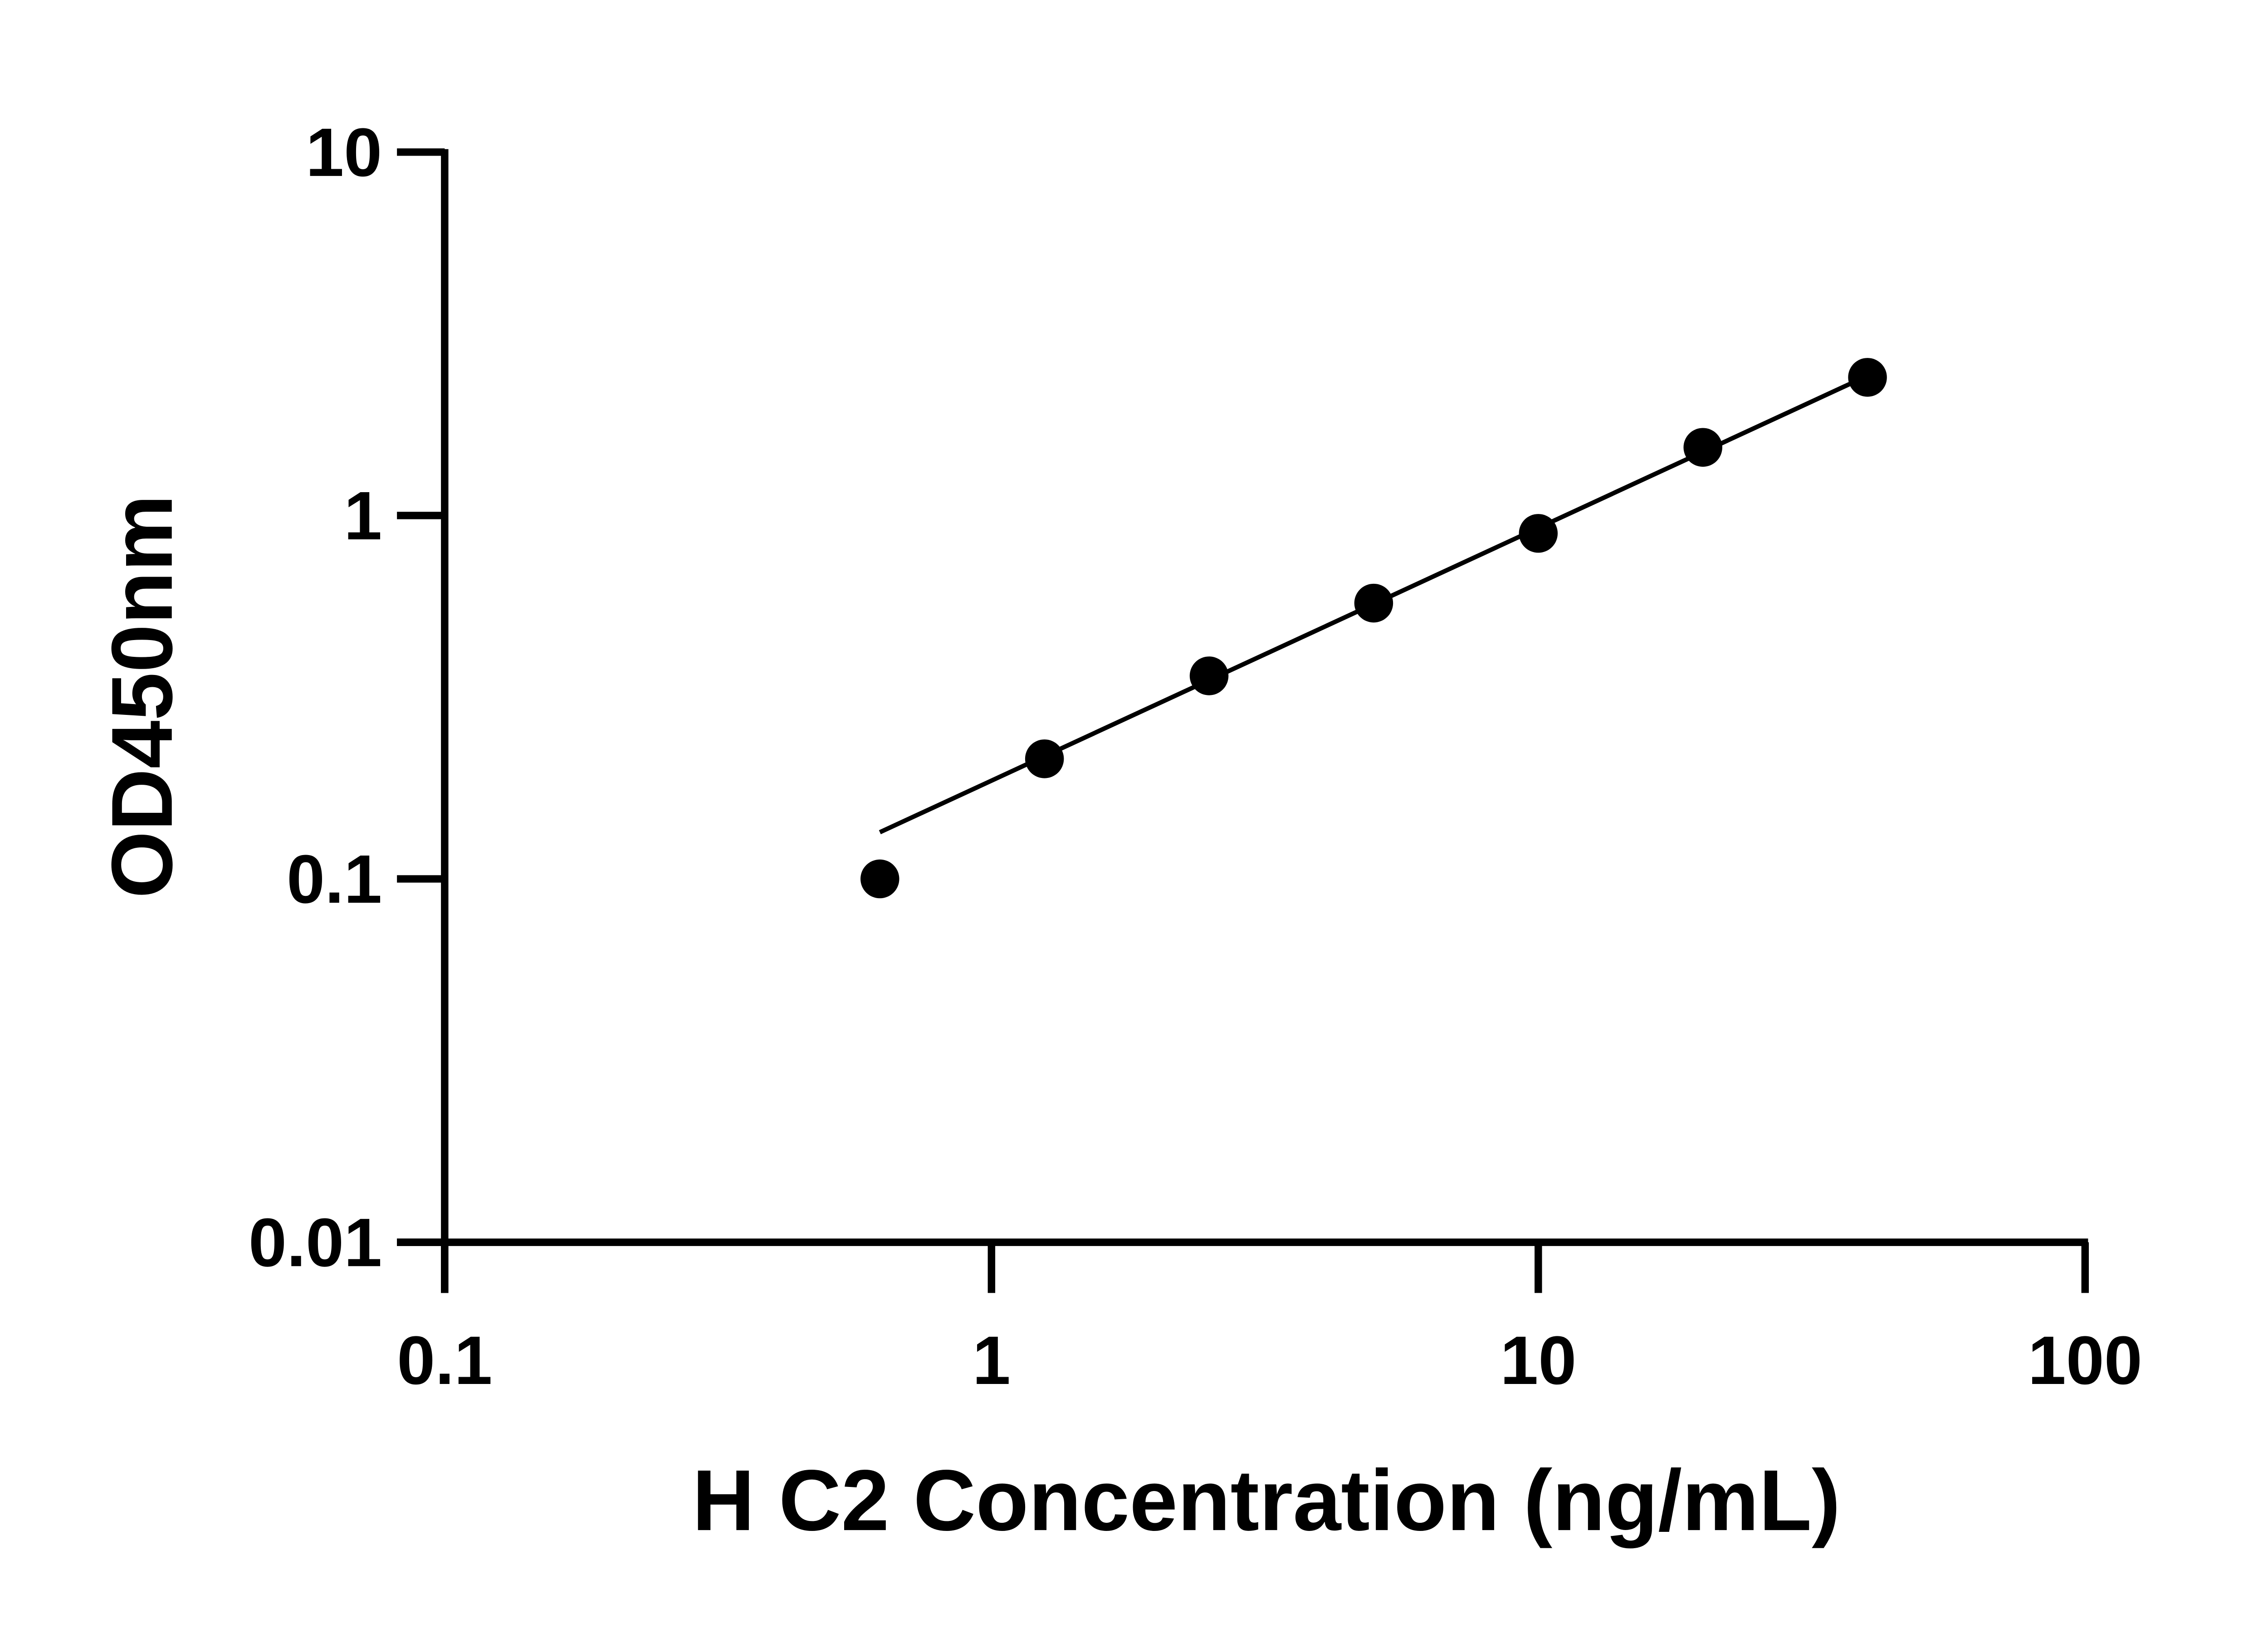  What do you see at coordinates (445, 1360) in the screenshot?
I see `x-tick-label: 0.1` at bounding box center [445, 1360].